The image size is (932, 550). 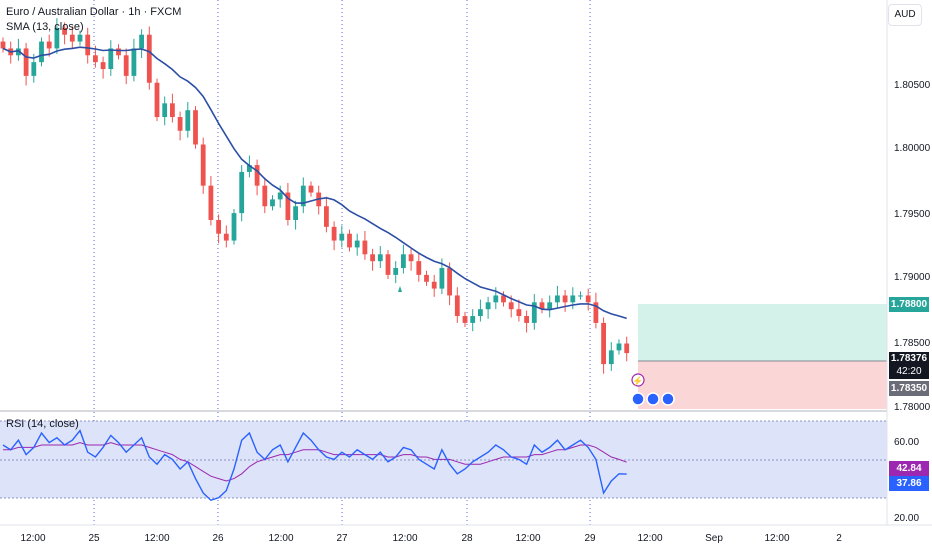 What do you see at coordinates (45, 27) in the screenshot?
I see `sma-legend: SMA (13, close)` at bounding box center [45, 27].